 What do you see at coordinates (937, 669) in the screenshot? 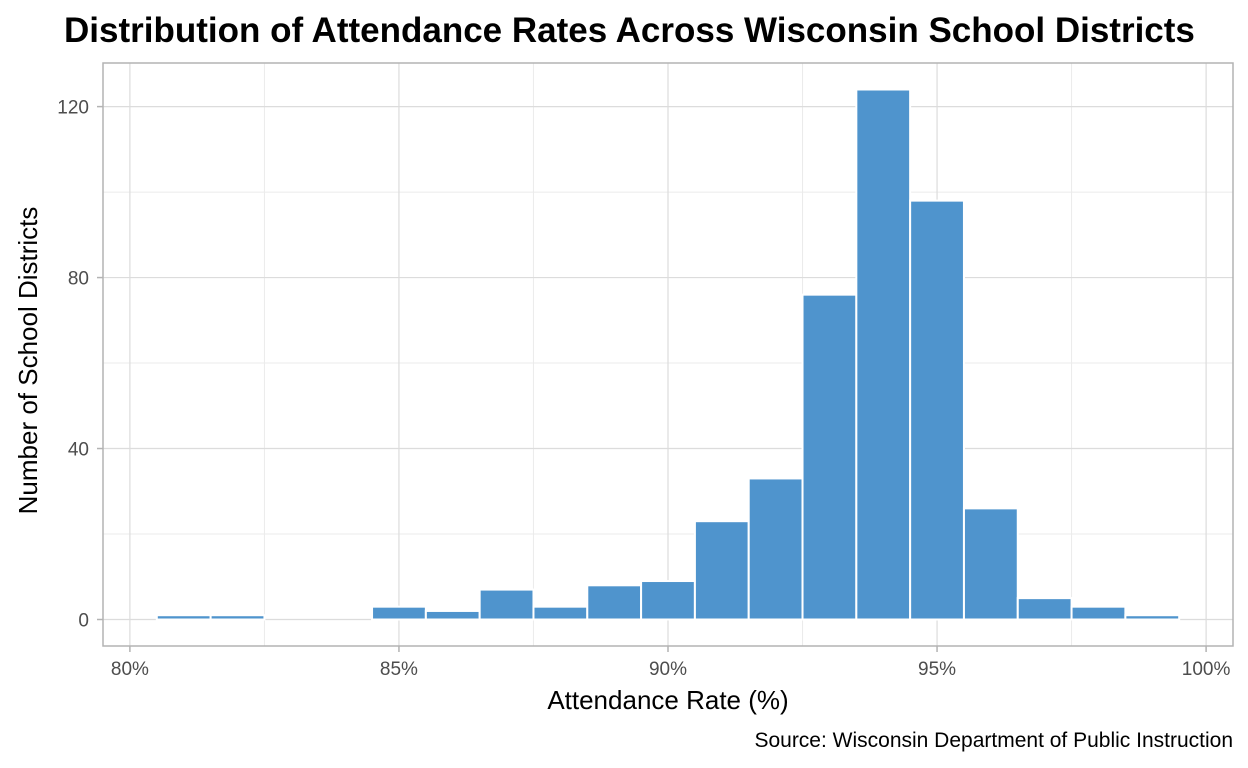
I see `x-tick-label: 95%` at bounding box center [937, 669].